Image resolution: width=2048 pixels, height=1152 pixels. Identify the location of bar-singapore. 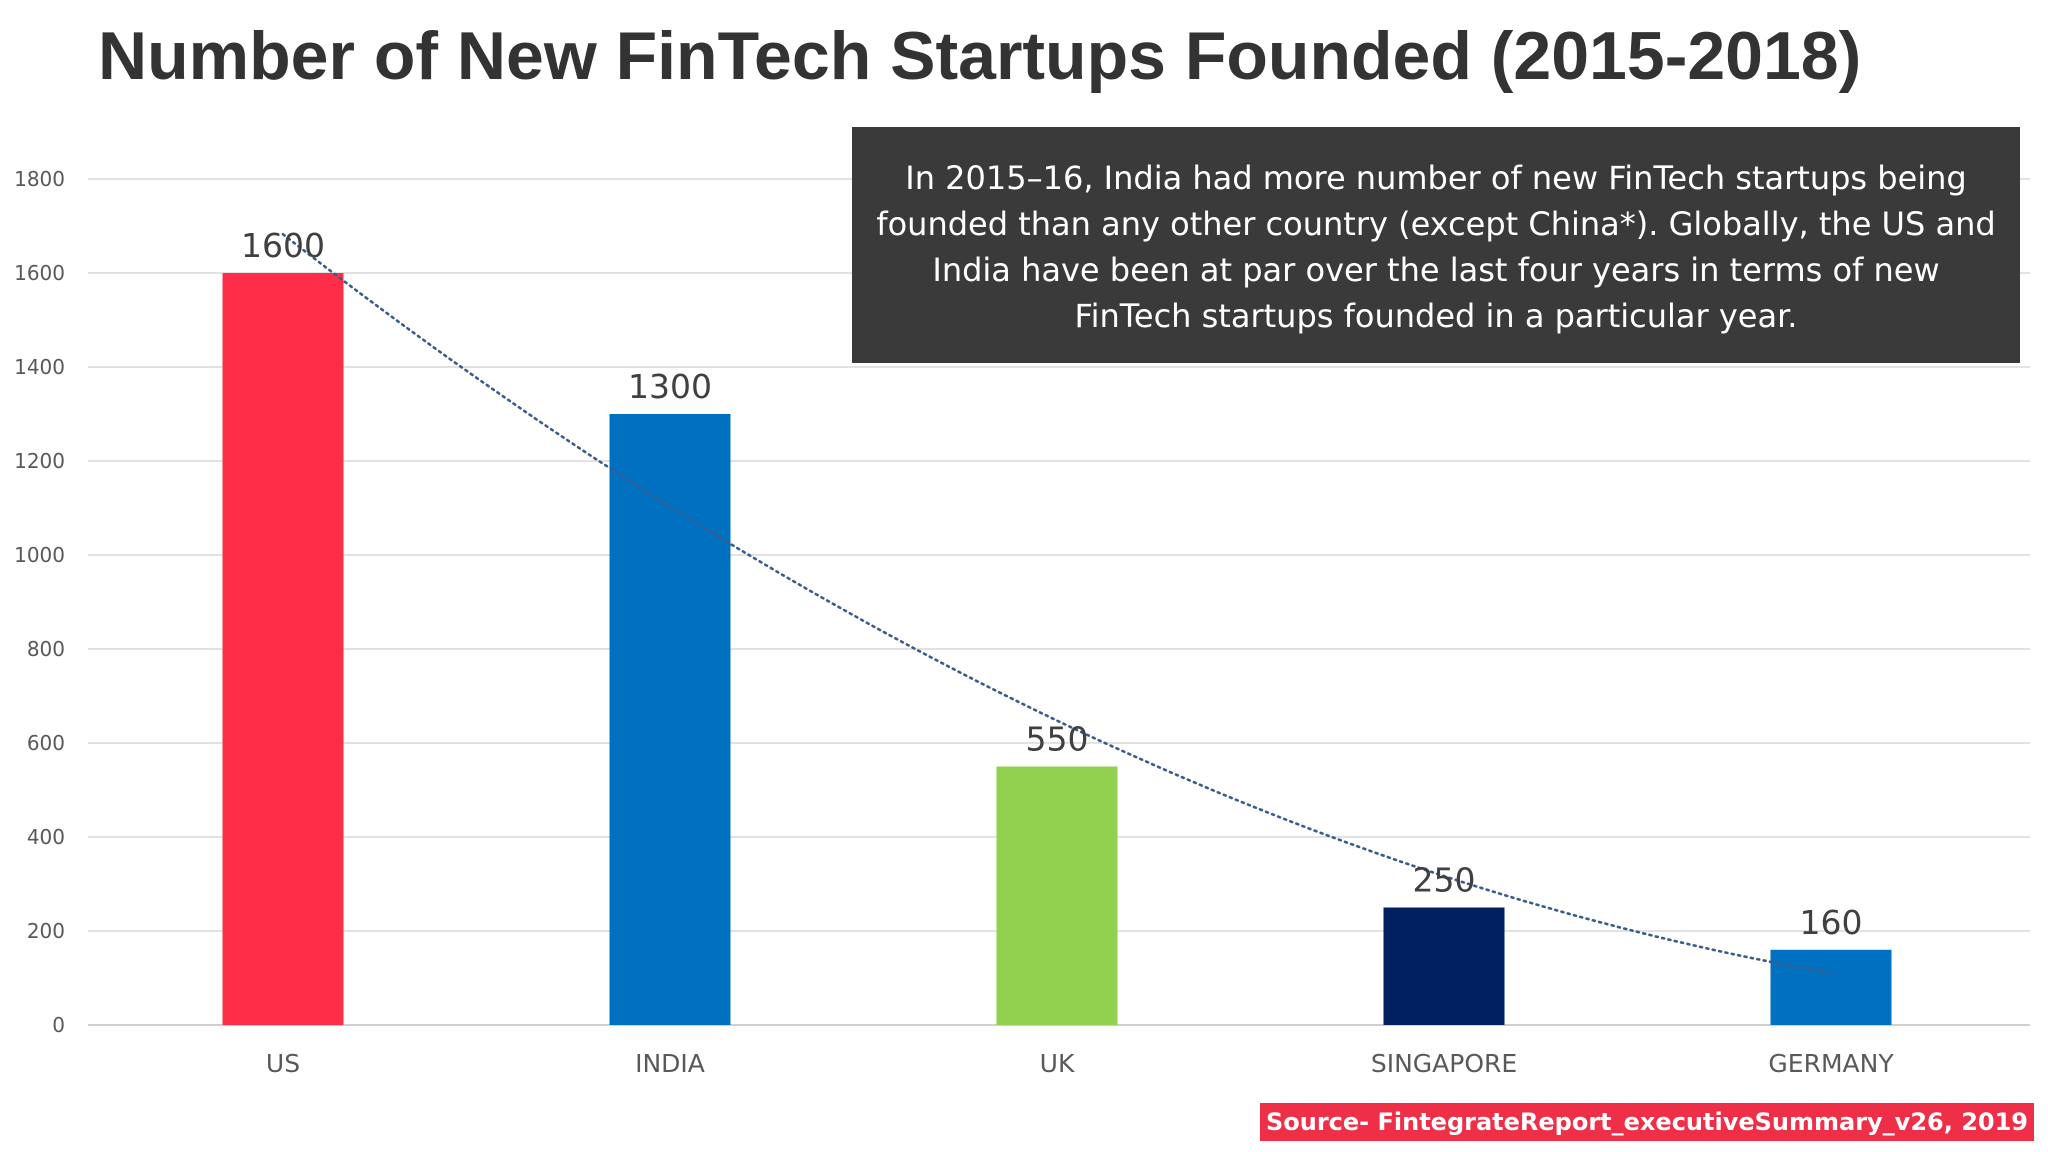
(1444, 966).